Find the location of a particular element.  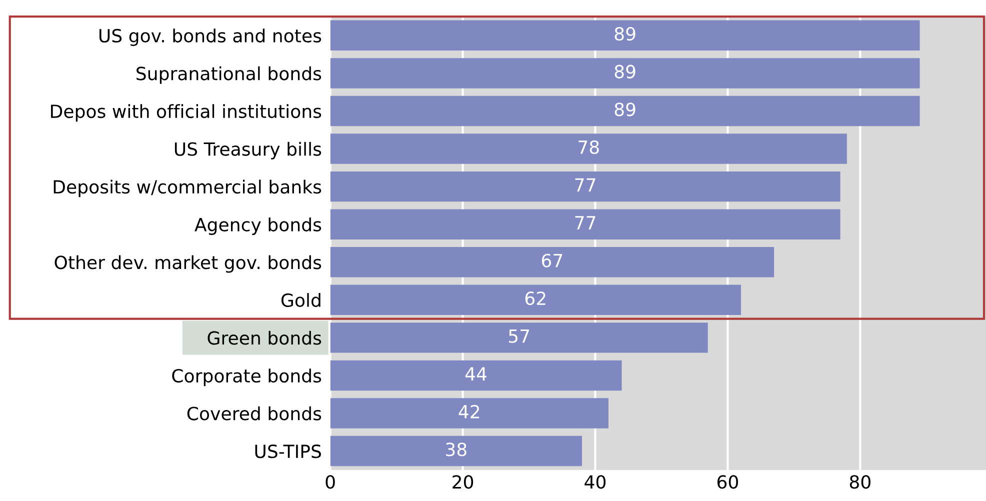

data-label: 57 is located at coordinates (519, 336).